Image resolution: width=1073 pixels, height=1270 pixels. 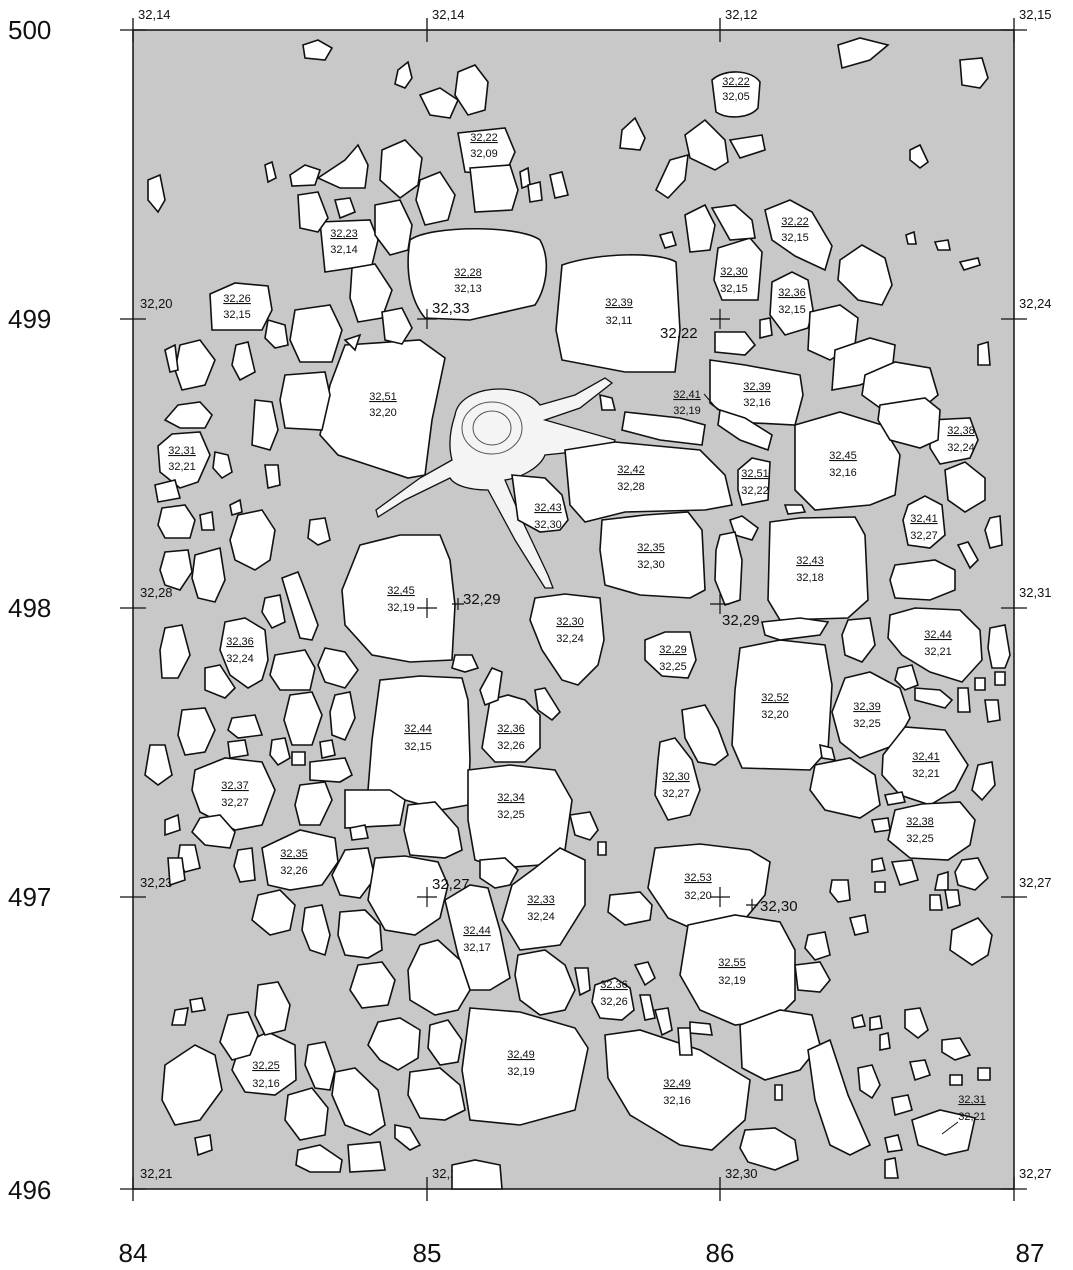 I want to click on stone-label: 32,36 32,24, so click(x=240, y=650).